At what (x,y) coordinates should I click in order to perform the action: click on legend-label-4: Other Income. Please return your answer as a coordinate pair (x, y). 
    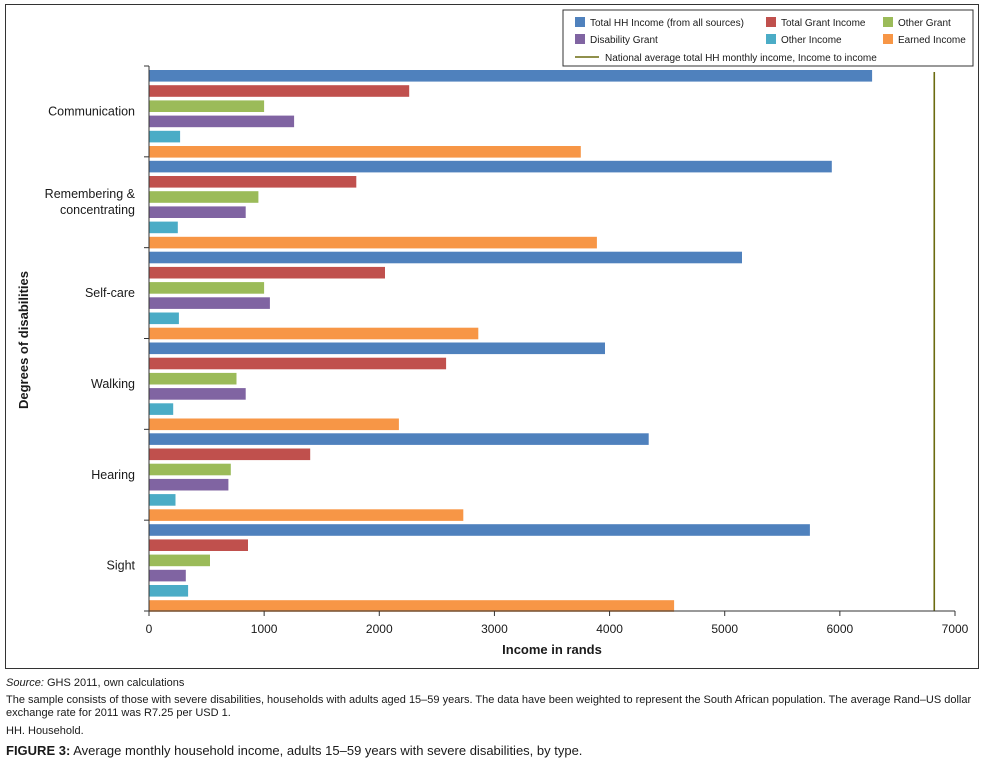
    Looking at the image, I should click on (811, 40).